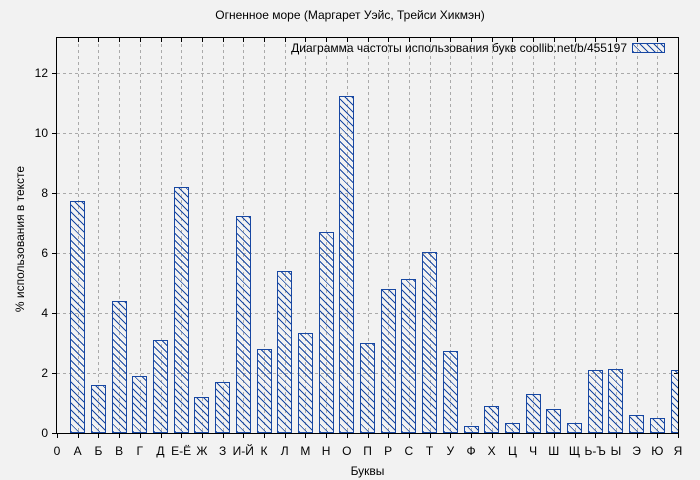  I want to click on x-tick-label: С, so click(409, 451).